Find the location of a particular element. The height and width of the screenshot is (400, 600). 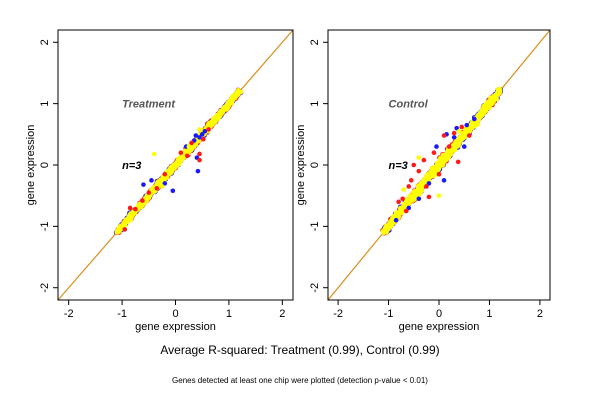

panel-title: Control is located at coordinates (409, 105).